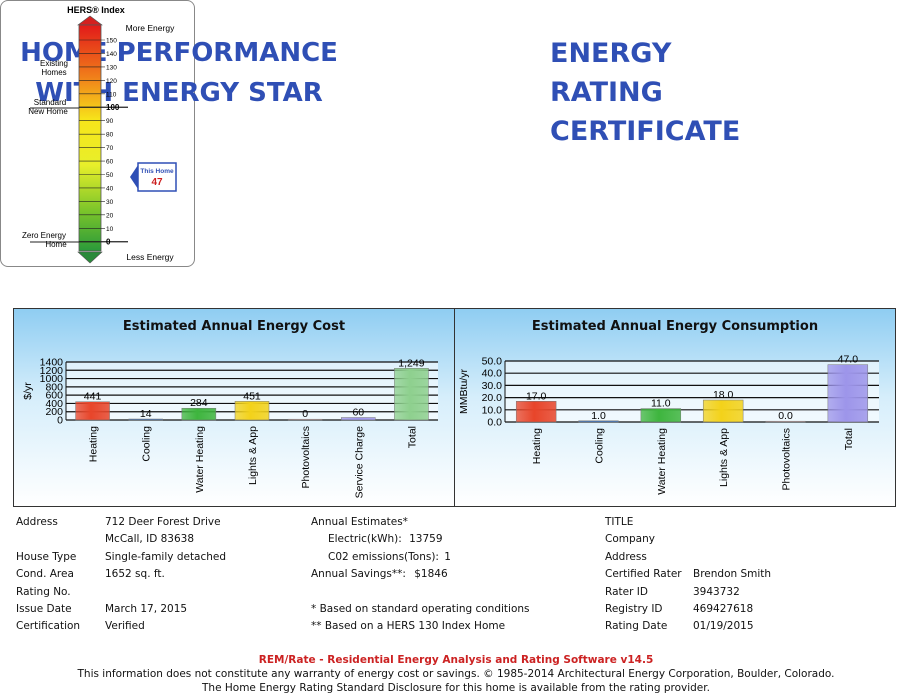 This screenshot has width=912, height=698. Describe the element at coordinates (606, 92) in the screenshot. I see `certificate-title-line-2: RATING` at that location.